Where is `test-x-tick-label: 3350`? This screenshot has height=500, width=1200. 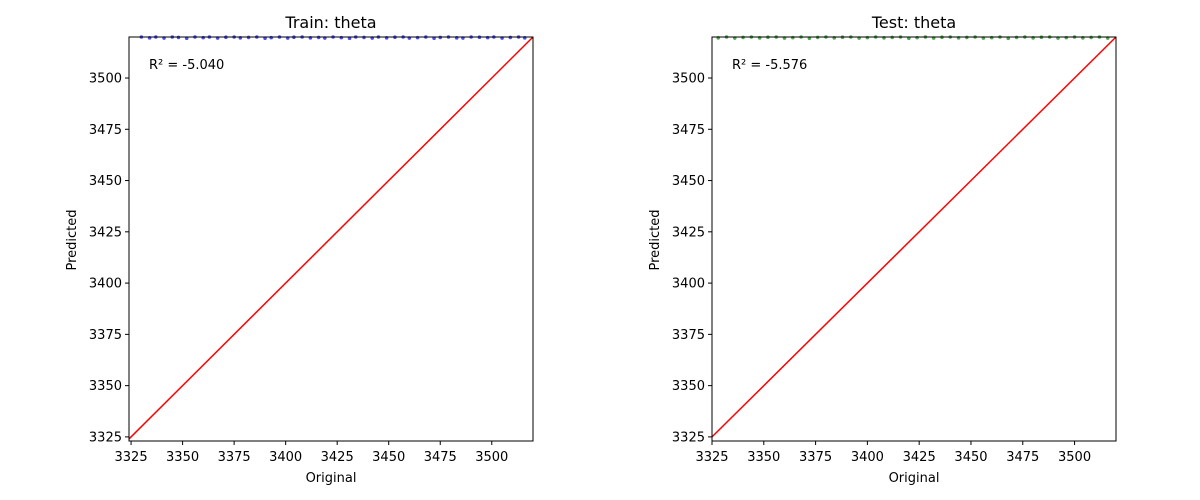 test-x-tick-label: 3350 is located at coordinates (763, 457).